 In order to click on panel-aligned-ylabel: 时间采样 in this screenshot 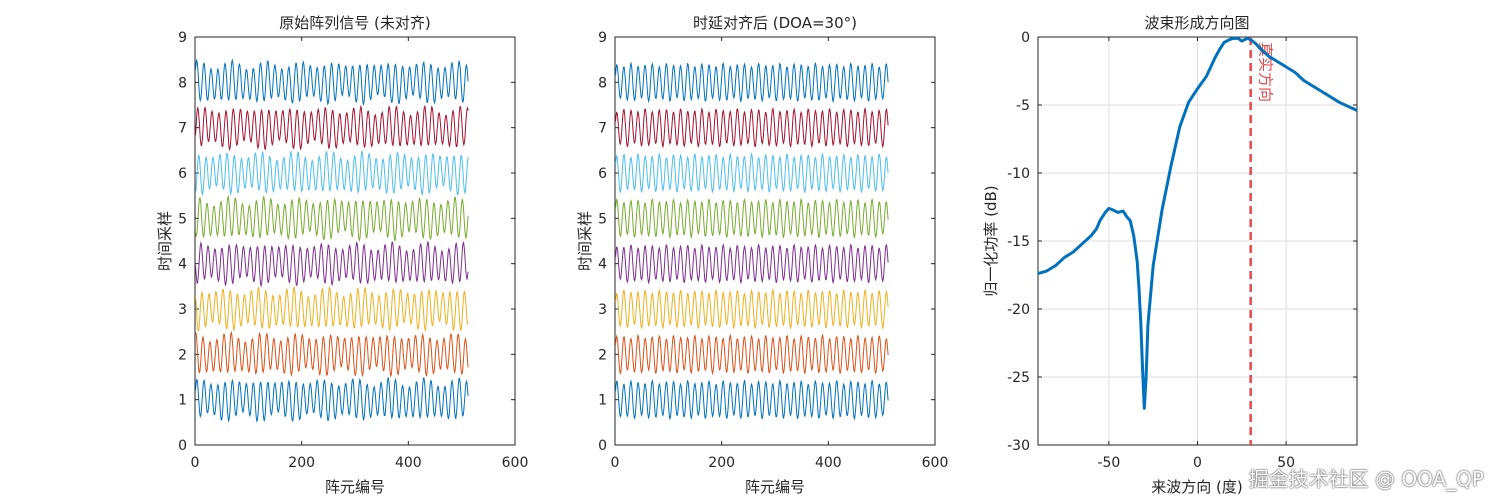, I will do `click(585, 241)`.